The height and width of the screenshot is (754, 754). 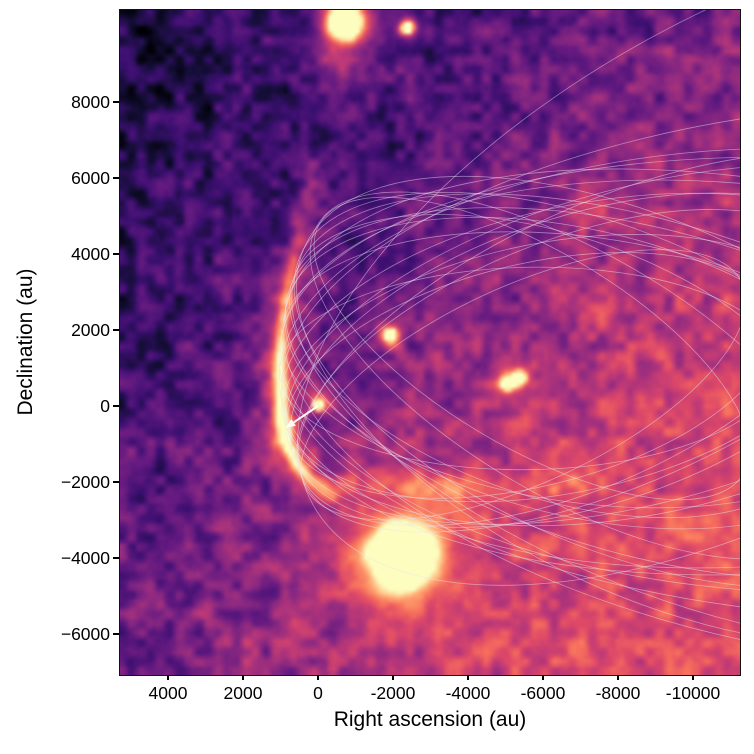 What do you see at coordinates (693, 693) in the screenshot?
I see `x-tick-label: -10000` at bounding box center [693, 693].